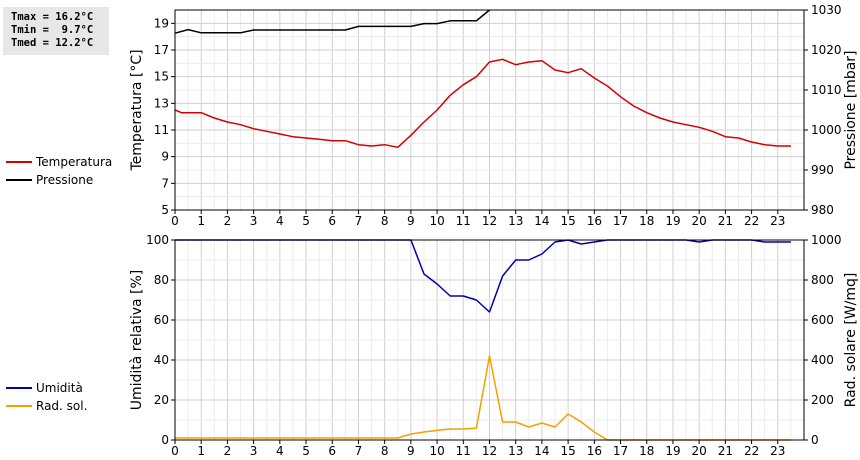  I want to click on y2-tick-label: 0, so click(815, 440).